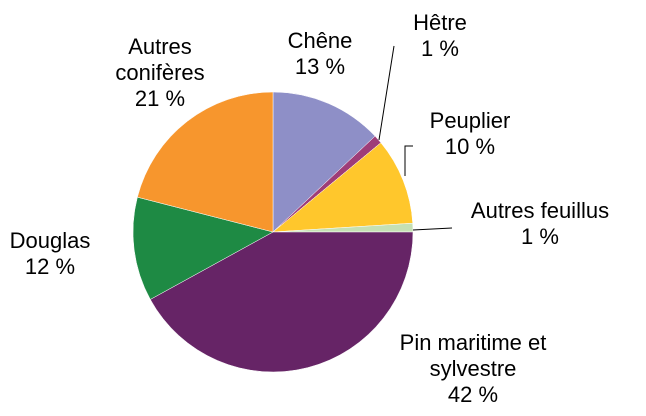 This screenshot has width=646, height=416. Describe the element at coordinates (160, 59) in the screenshot. I see `category-label: Autres conifères` at that location.